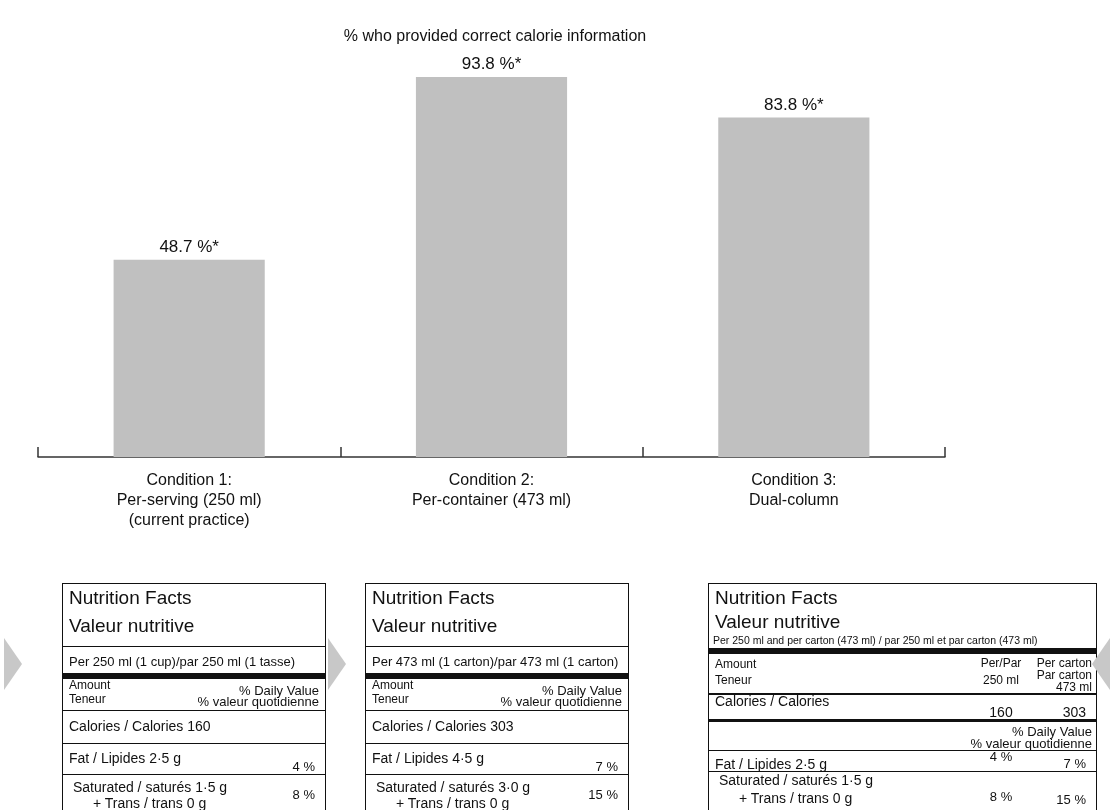 Image resolution: width=1110 pixels, height=810 pixels. I want to click on data-label: 93.8 %*, so click(491, 64).